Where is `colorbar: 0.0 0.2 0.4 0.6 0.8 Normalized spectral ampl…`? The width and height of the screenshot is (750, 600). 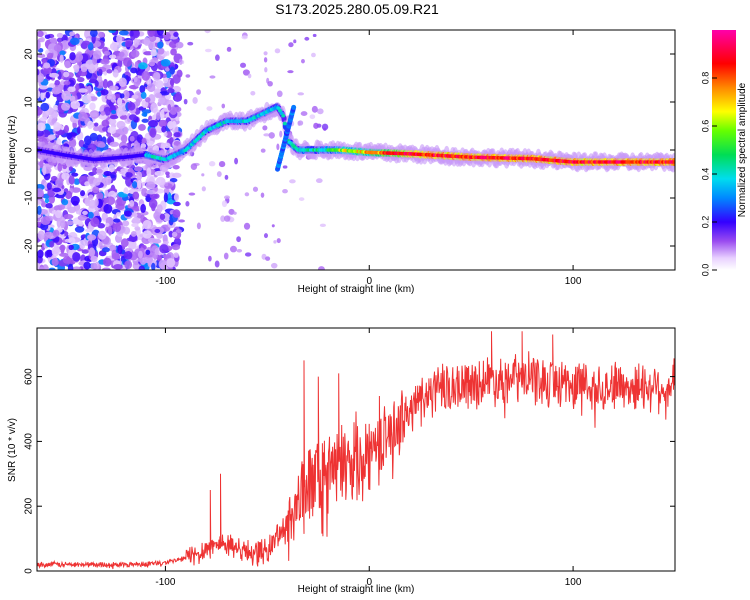 colorbar: 0.0 0.2 0.4 0.6 0.8 Normalized spectral ampl… is located at coordinates (724, 153).